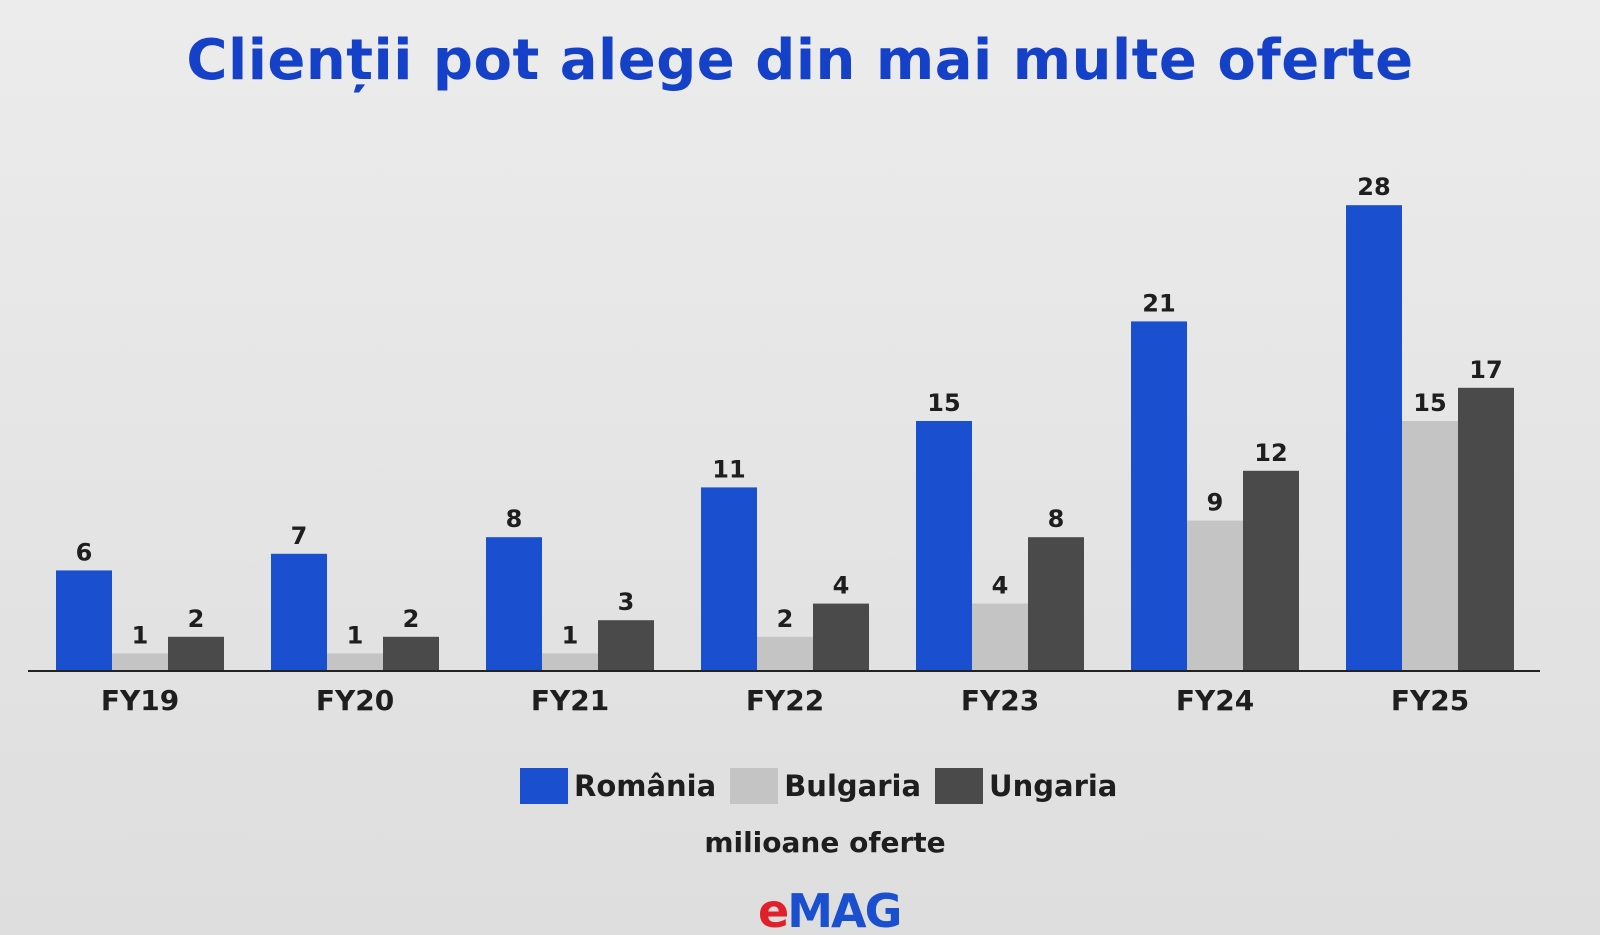 Image resolution: width=1600 pixels, height=935 pixels. What do you see at coordinates (626, 645) in the screenshot?
I see `bar-ungaria-fy21` at bounding box center [626, 645].